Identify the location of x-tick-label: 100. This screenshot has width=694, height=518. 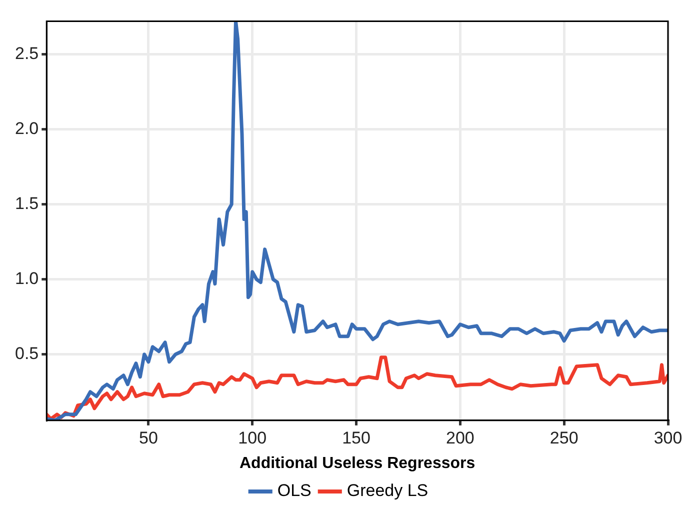
(252, 438).